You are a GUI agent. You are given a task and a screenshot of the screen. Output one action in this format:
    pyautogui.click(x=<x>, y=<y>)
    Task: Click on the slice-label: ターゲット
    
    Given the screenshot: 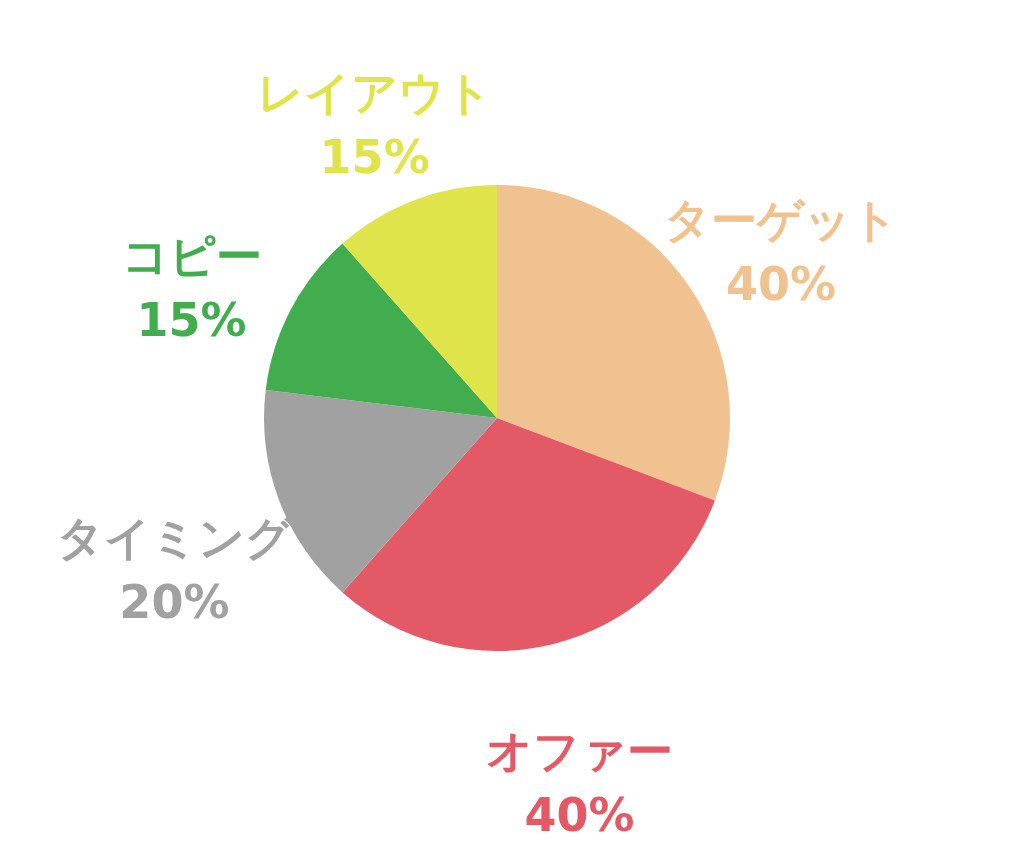 What is the action you would take?
    pyautogui.click(x=780, y=220)
    